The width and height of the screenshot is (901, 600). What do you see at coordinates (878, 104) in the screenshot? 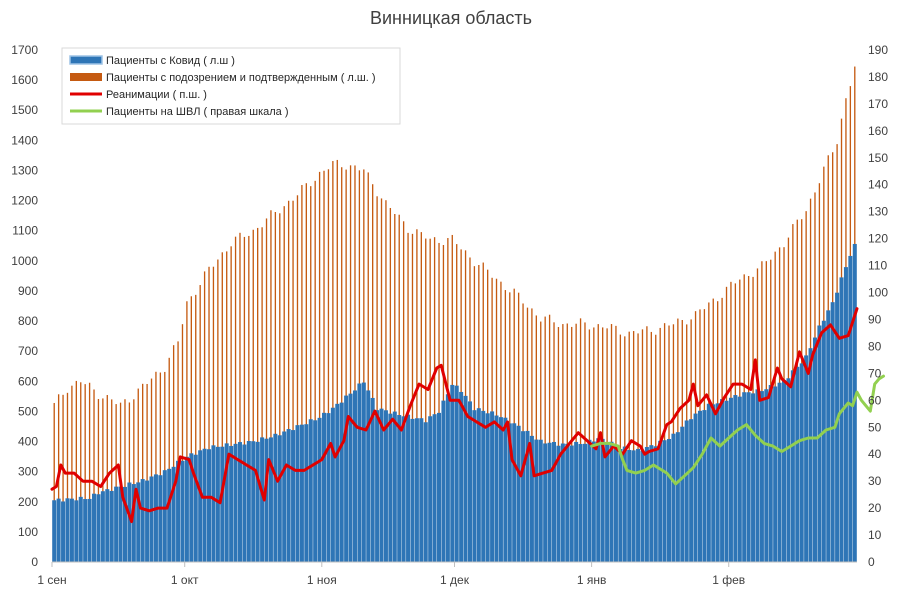
I see `right-tick-label: 170` at bounding box center [878, 104].